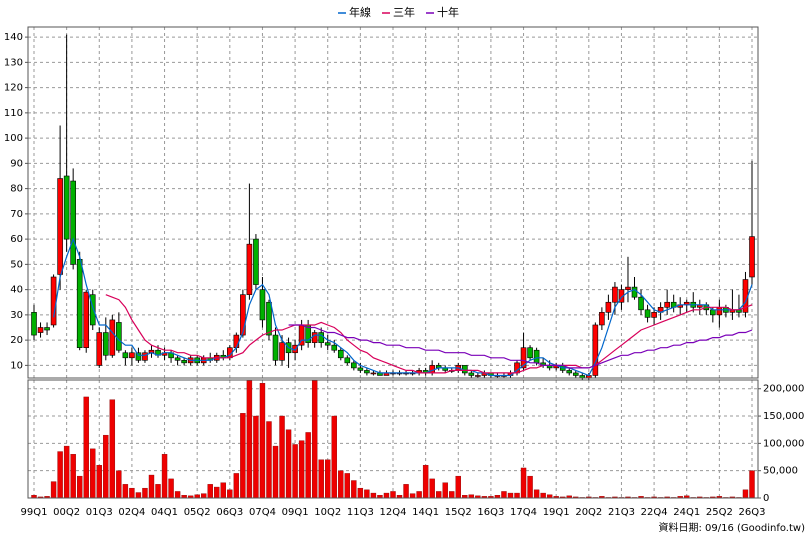  What do you see at coordinates (16, 315) in the screenshot?
I see `y-tick-label: 30` at bounding box center [16, 315].